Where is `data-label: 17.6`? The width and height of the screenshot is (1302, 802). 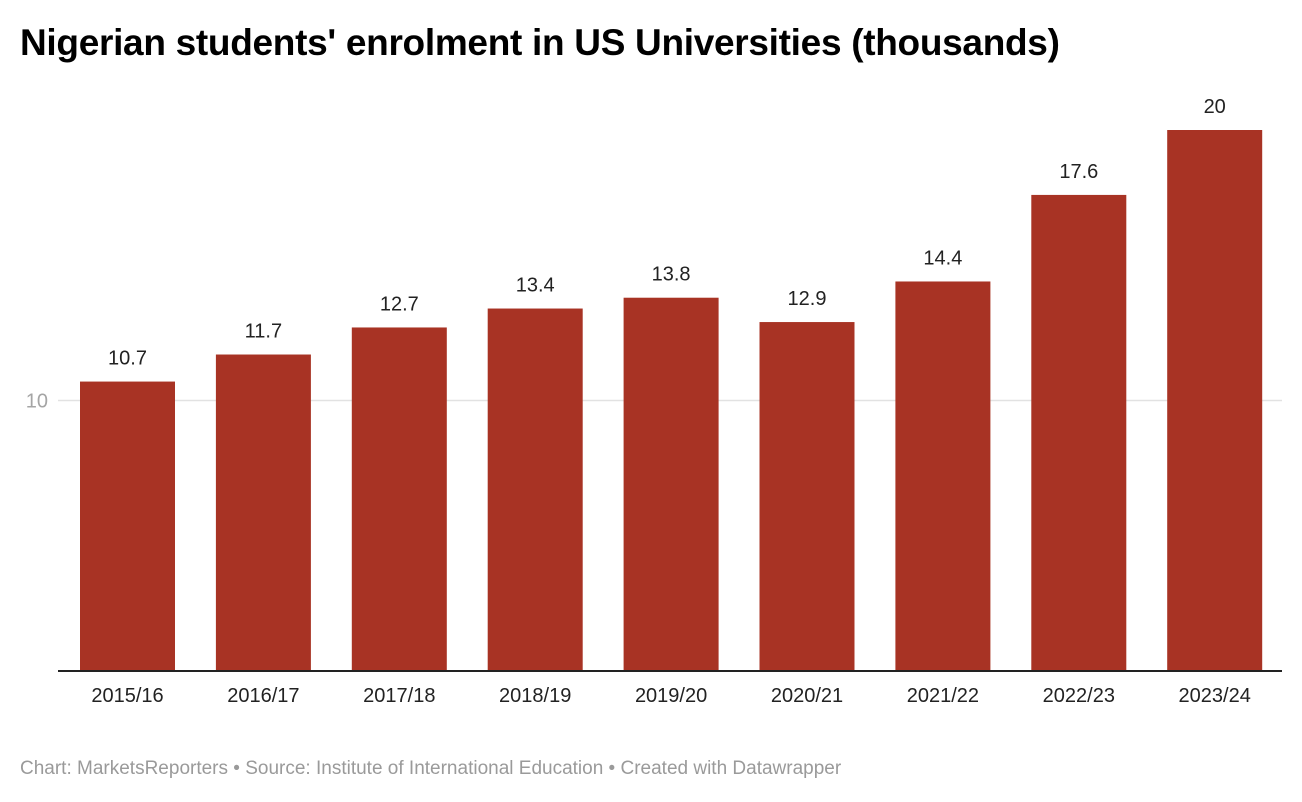 data-label: 17.6 is located at coordinates (1078, 172).